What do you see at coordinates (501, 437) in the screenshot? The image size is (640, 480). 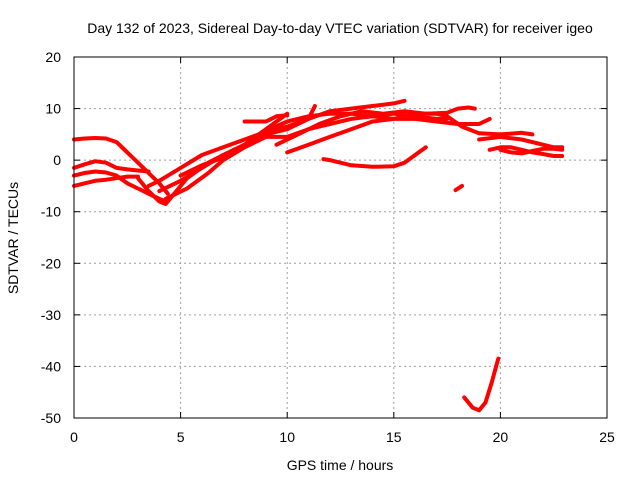 I see `x-tick-label: 20` at bounding box center [501, 437].